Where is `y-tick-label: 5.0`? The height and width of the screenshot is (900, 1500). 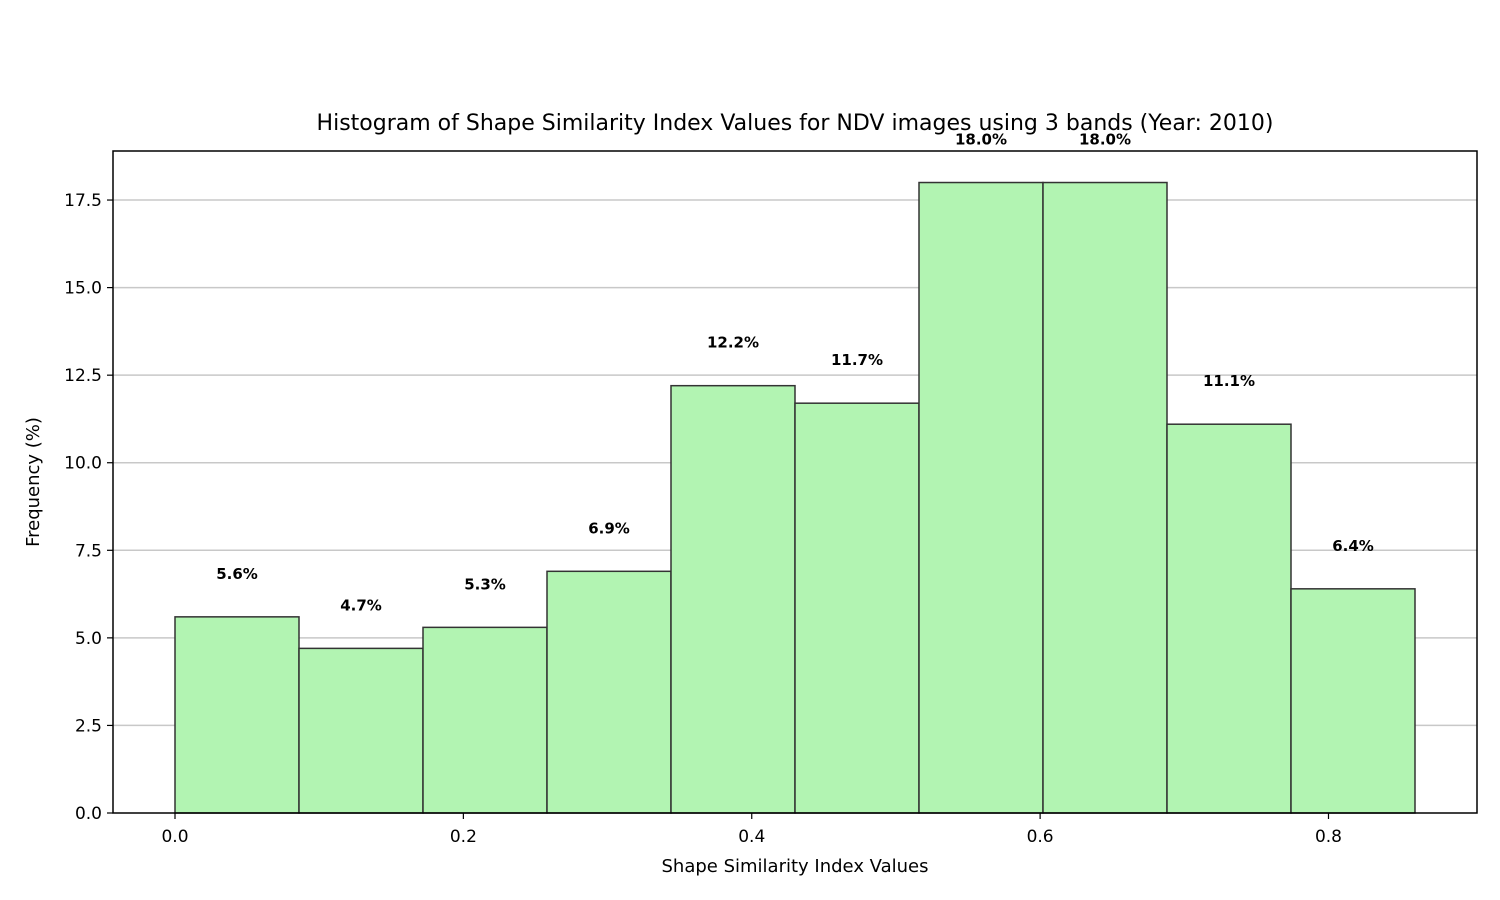
y-tick-label: 5.0 is located at coordinates (88, 639).